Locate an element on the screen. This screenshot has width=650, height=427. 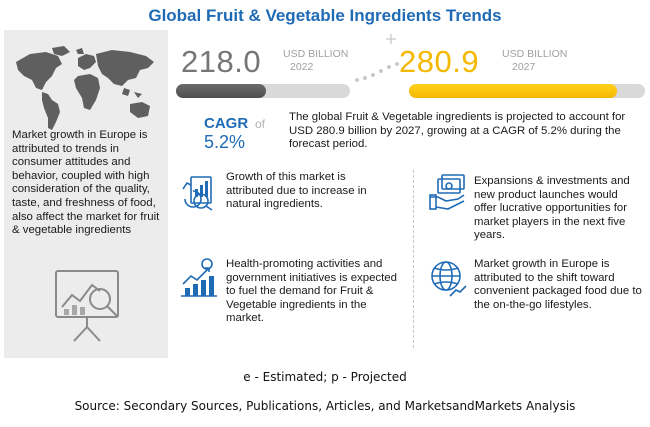
progress-fill-2022 is located at coordinates (221, 91).